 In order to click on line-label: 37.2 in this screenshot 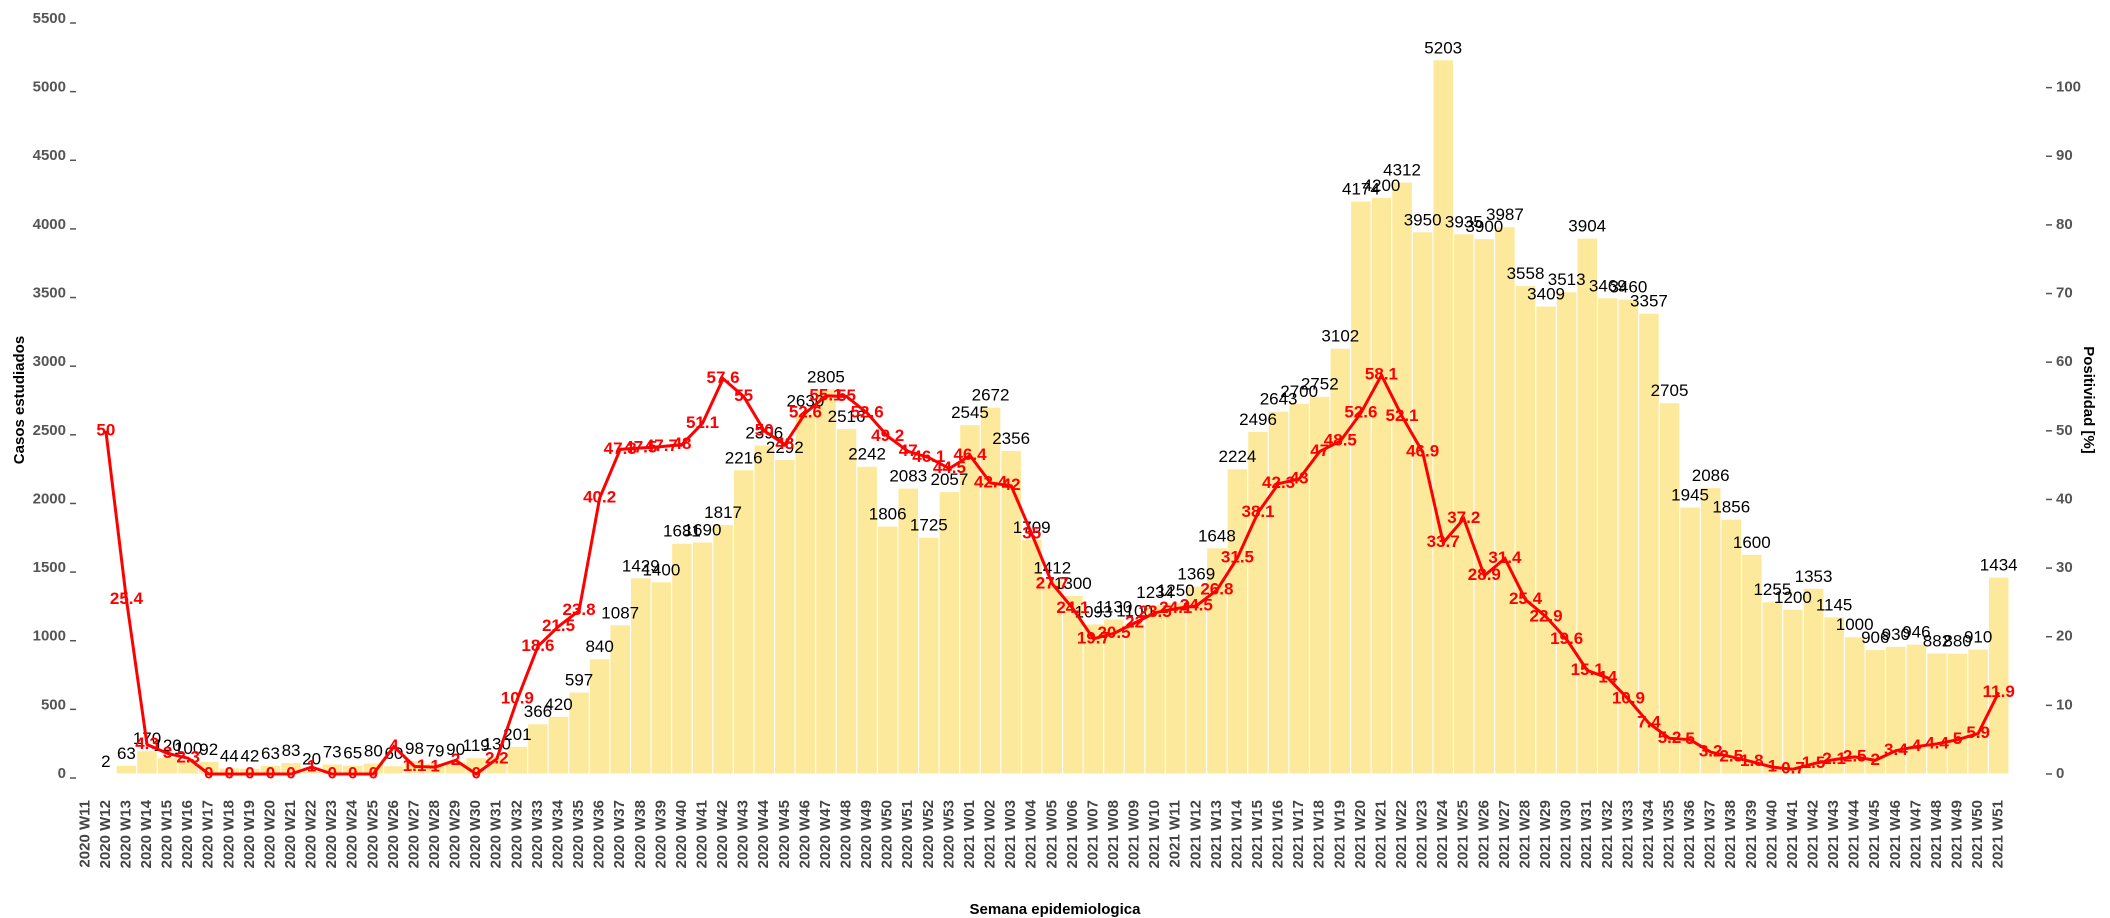, I will do `click(1463, 517)`.